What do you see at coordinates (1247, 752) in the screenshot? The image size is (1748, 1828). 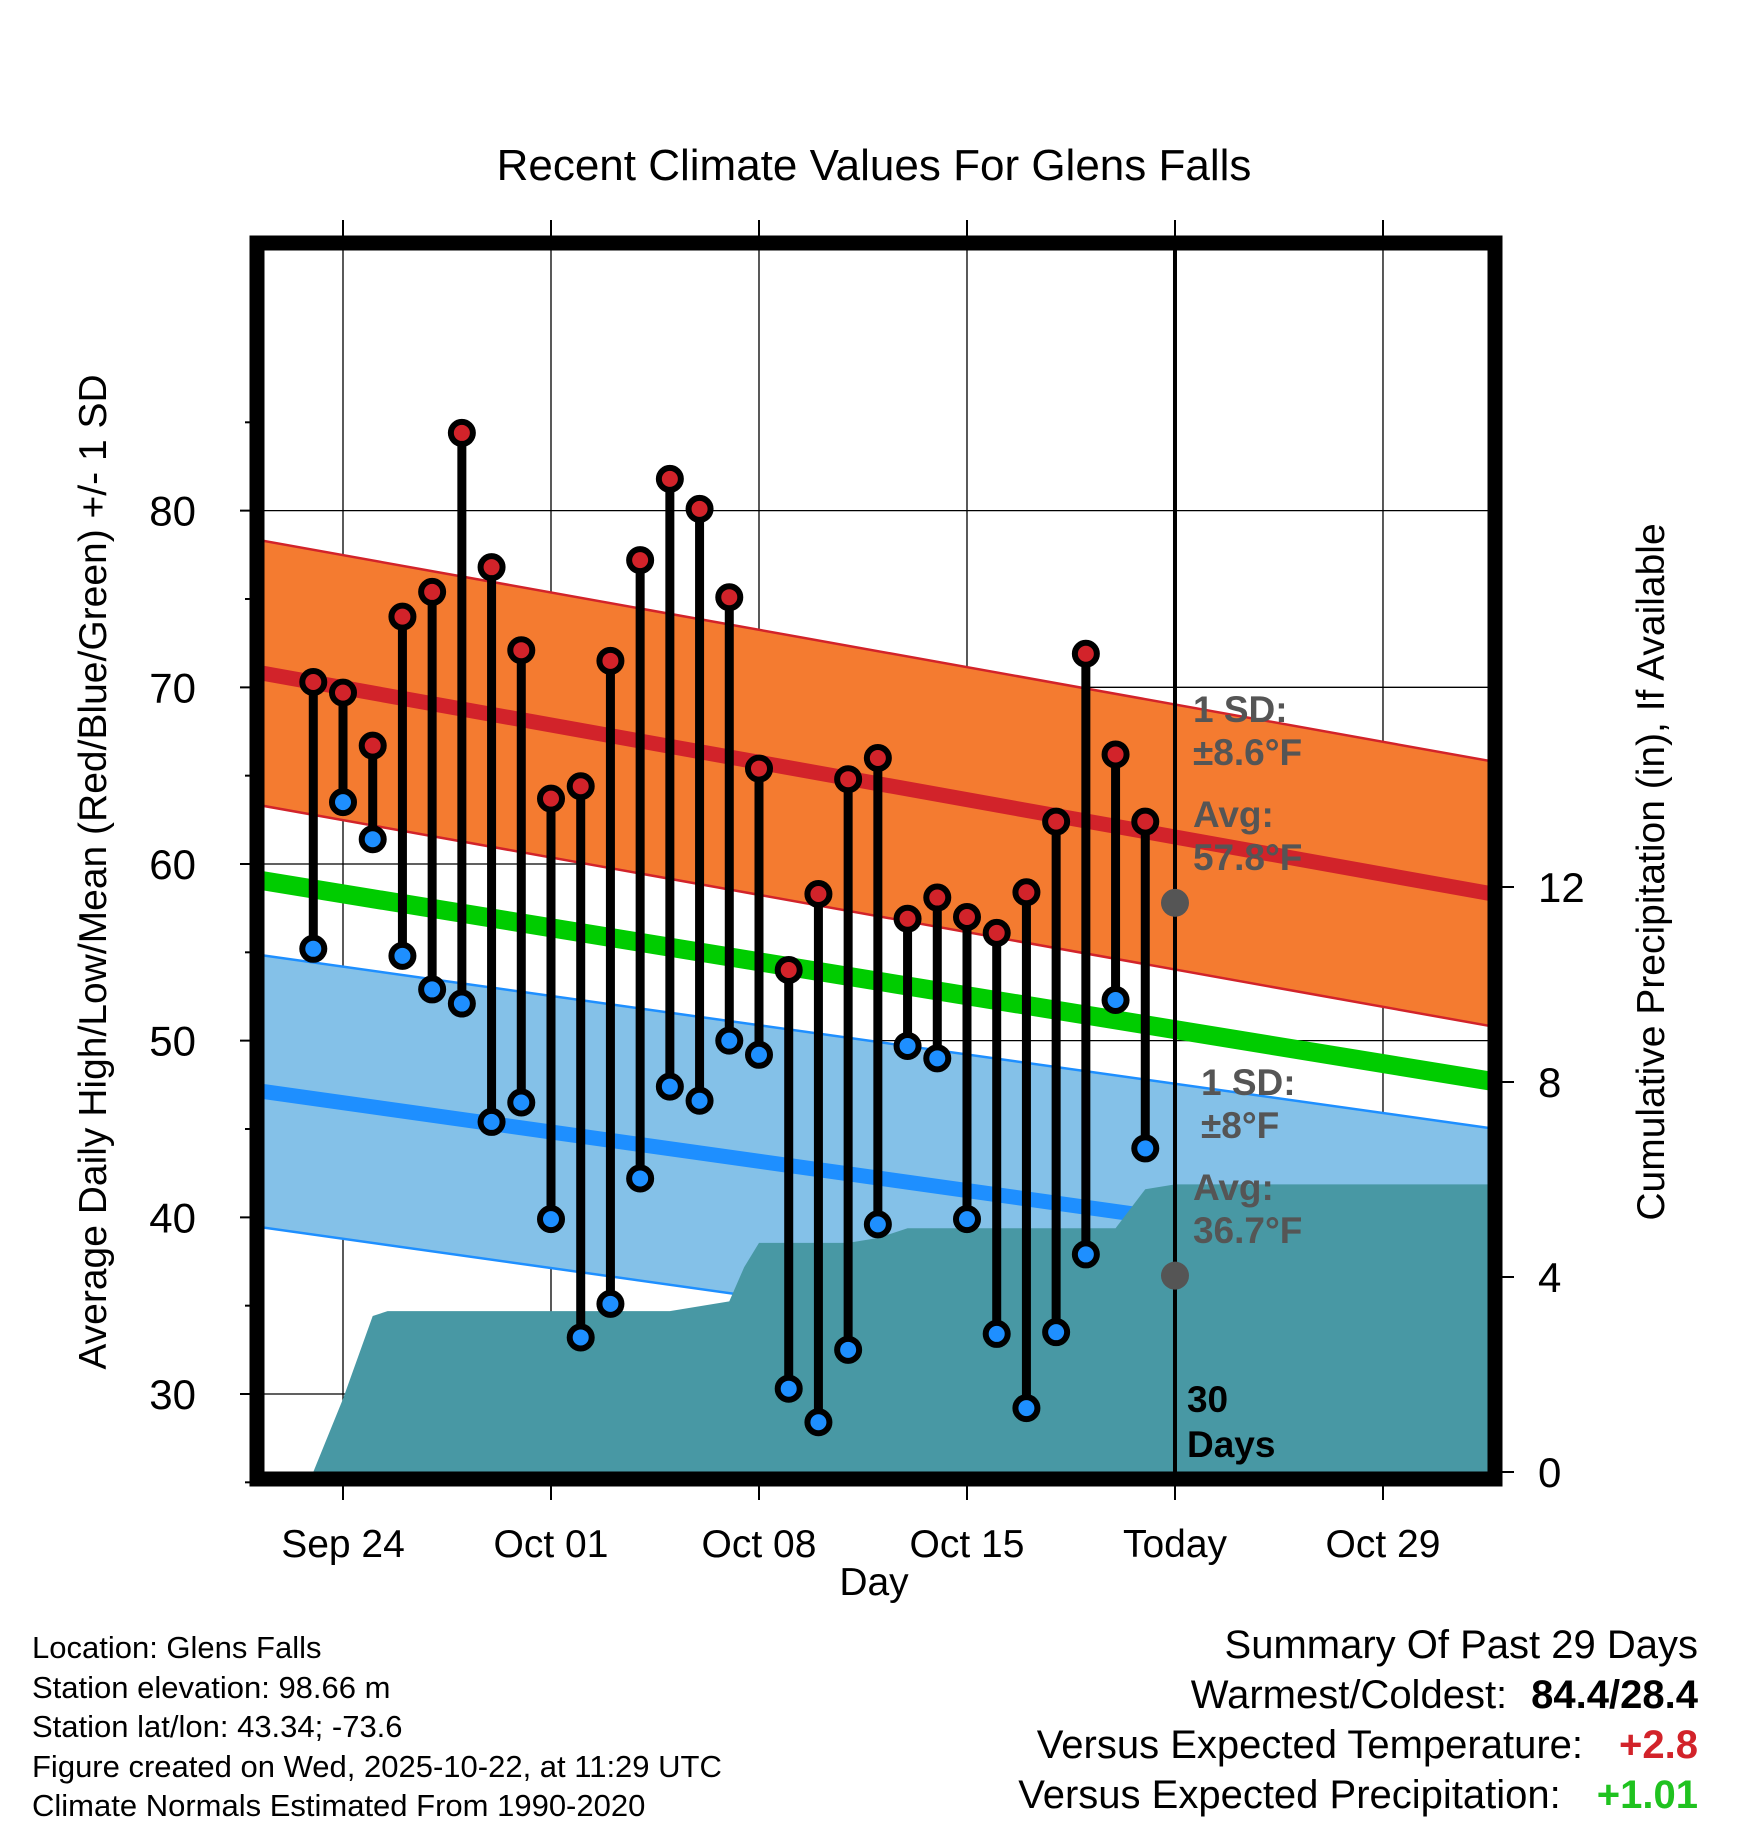 I see `high-sd-value: ±8.6°F` at bounding box center [1247, 752].